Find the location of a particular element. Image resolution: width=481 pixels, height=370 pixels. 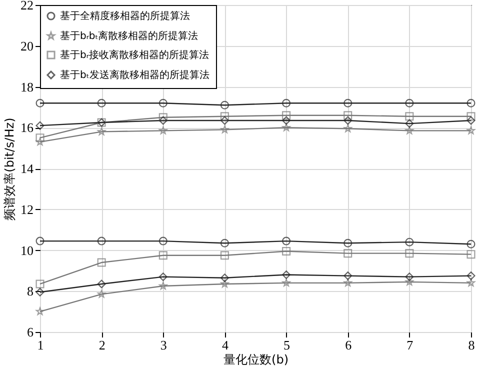

x-tick-label: 6 is located at coordinates (348, 345).